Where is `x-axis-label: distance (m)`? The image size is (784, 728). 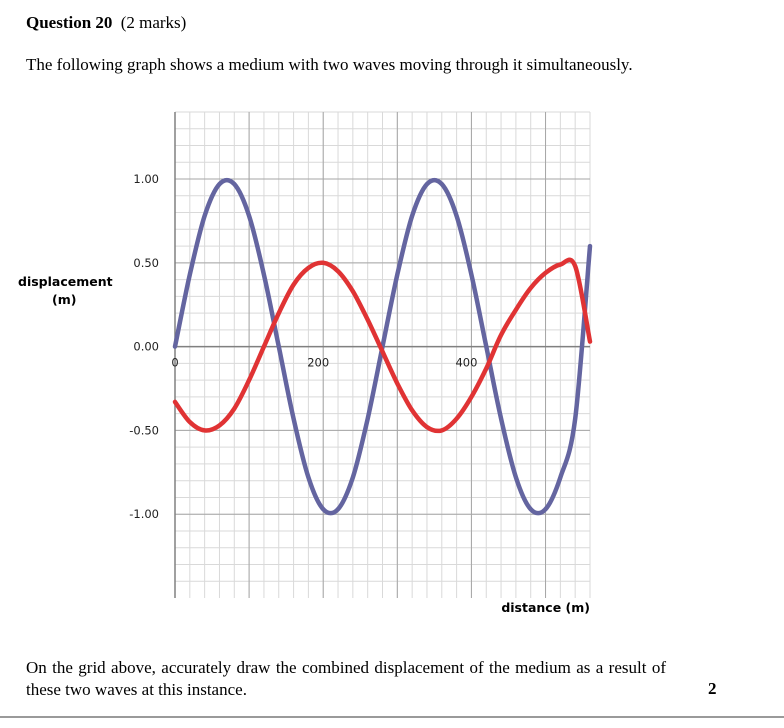
x-axis-label: distance (m) is located at coordinates (545, 607).